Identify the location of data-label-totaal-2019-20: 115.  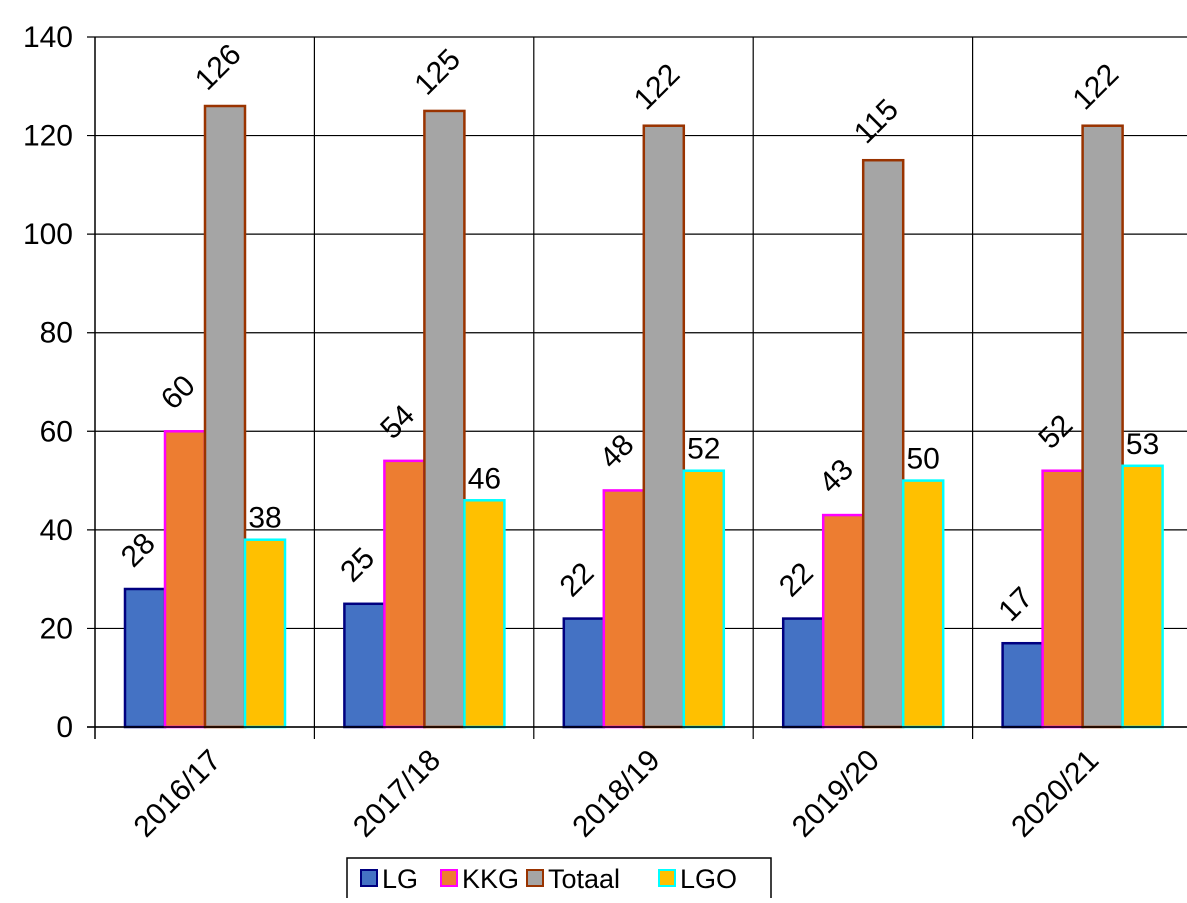
(876, 121).